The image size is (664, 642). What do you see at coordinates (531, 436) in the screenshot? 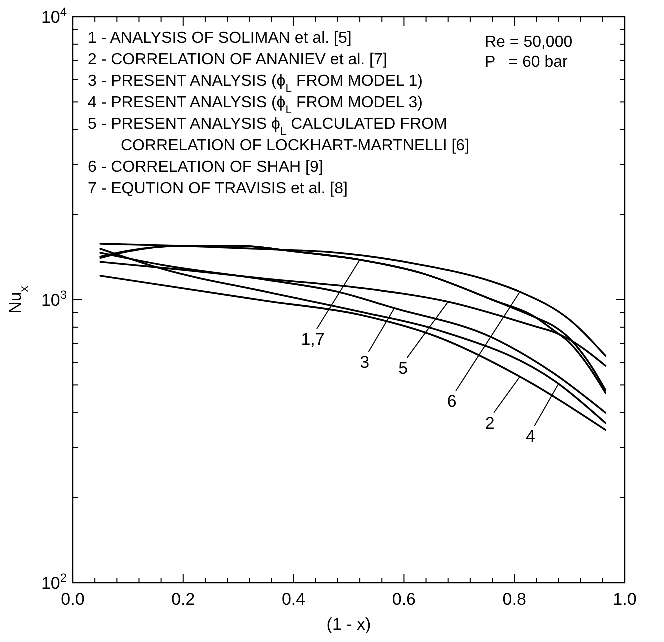
I see `annotation: 4` at bounding box center [531, 436].